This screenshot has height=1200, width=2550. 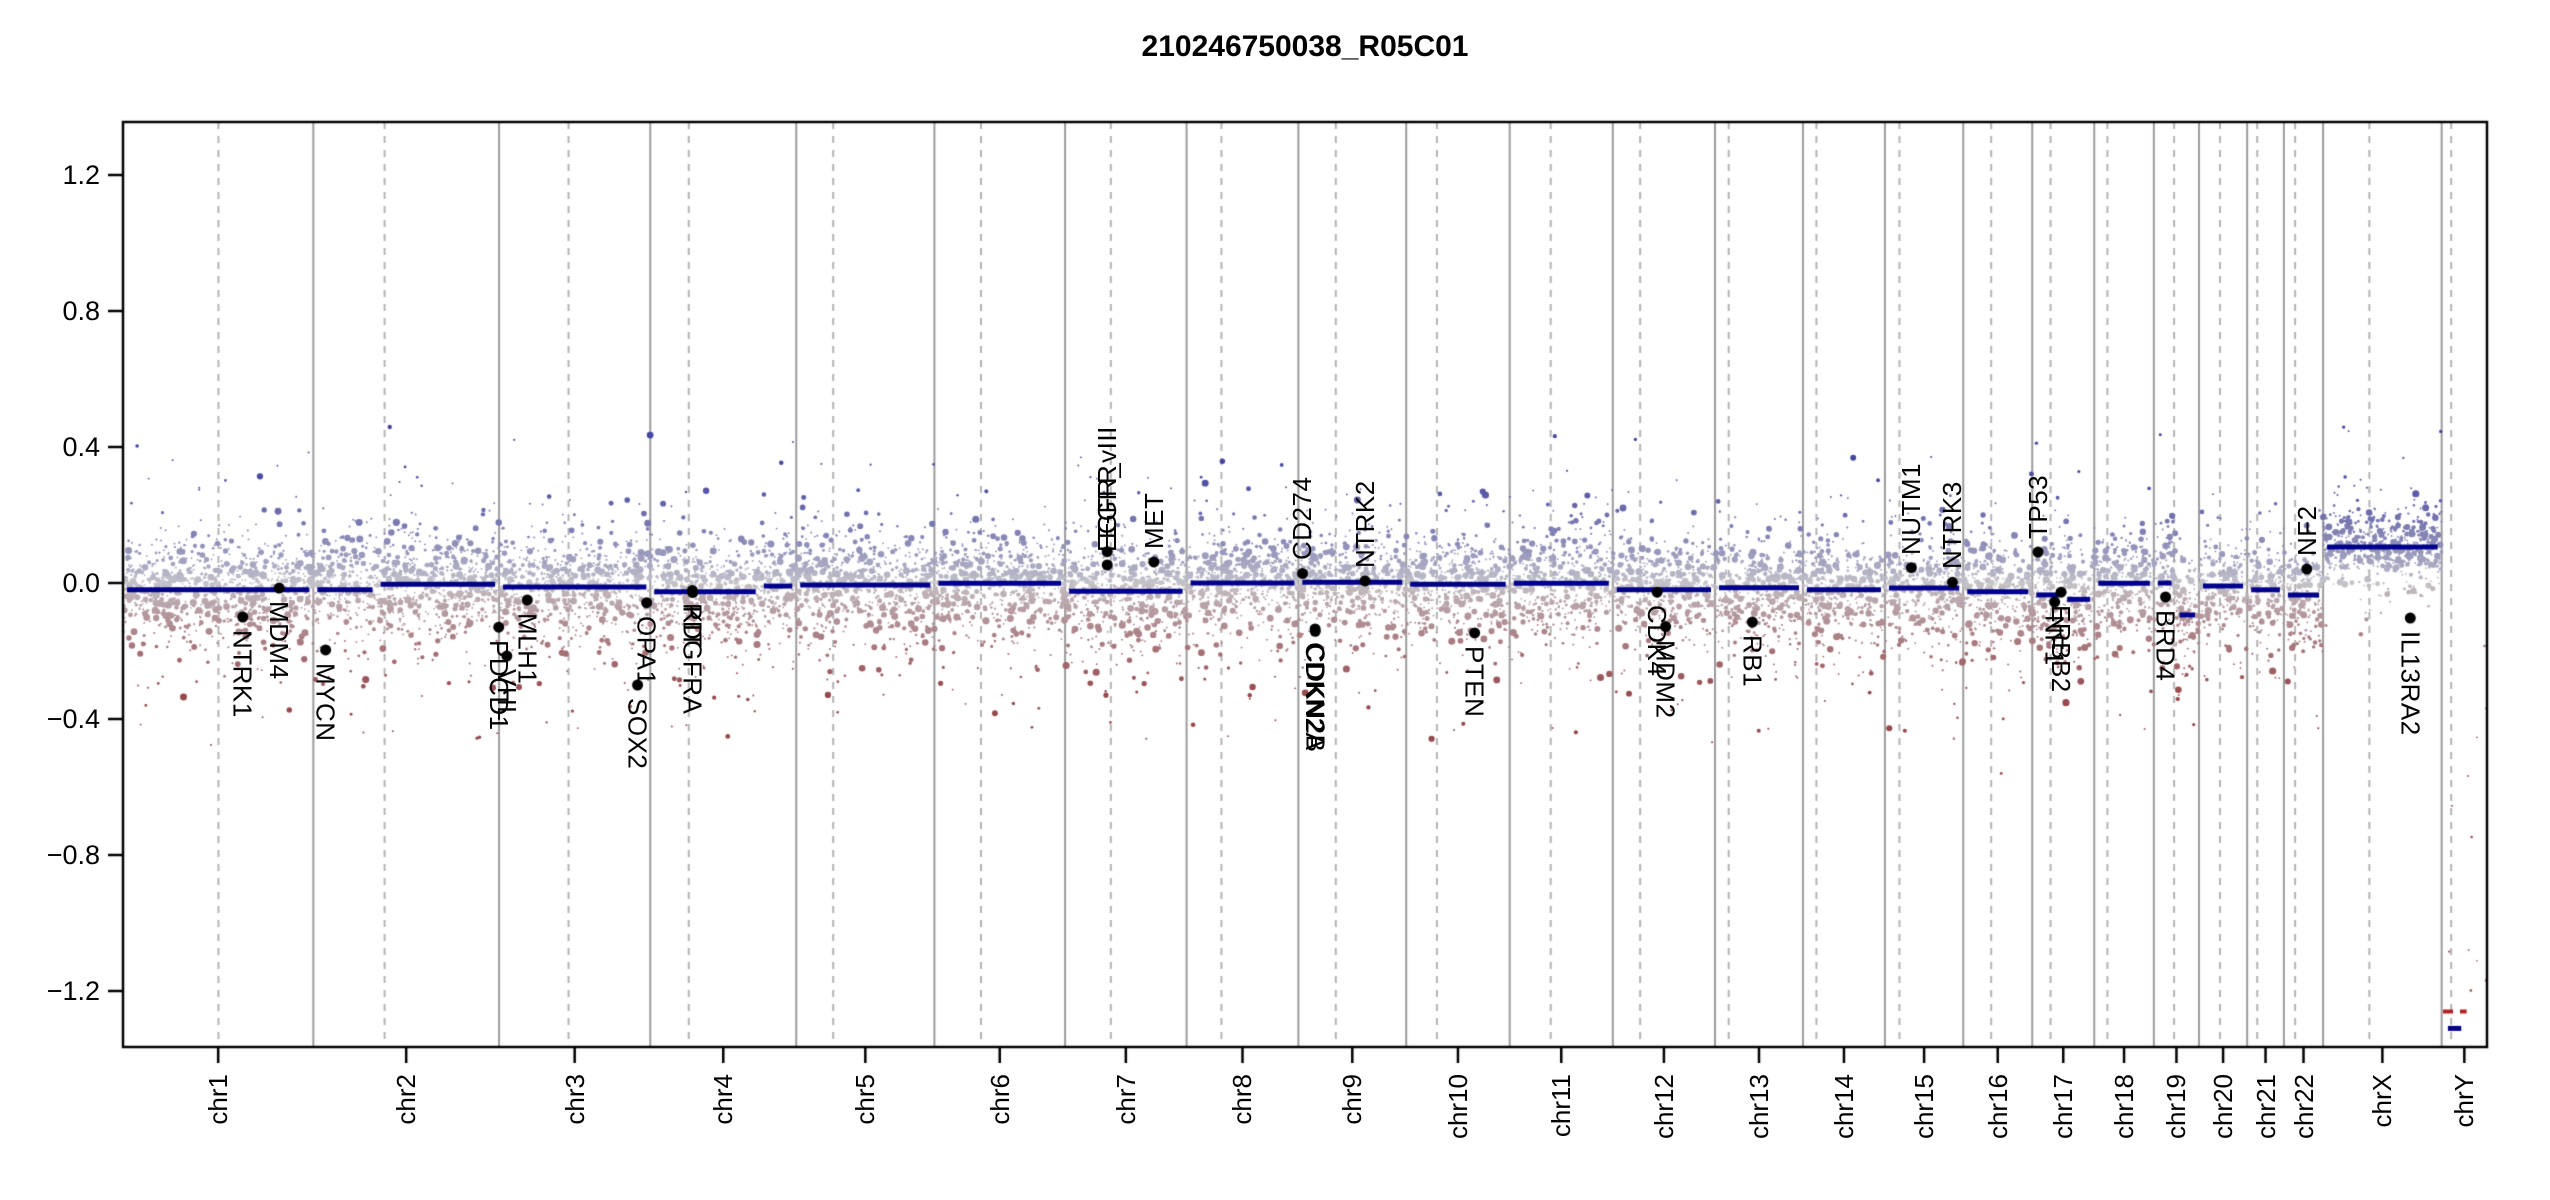 What do you see at coordinates (1663, 1107) in the screenshot?
I see `x-axis-chromosome-label: chr12` at bounding box center [1663, 1107].